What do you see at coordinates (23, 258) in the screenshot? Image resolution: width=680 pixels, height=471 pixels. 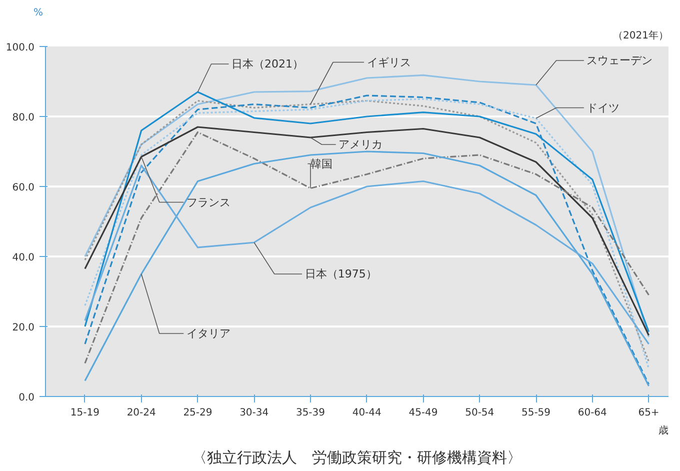 I see `y-tick-label: 40.0` at bounding box center [23, 258].